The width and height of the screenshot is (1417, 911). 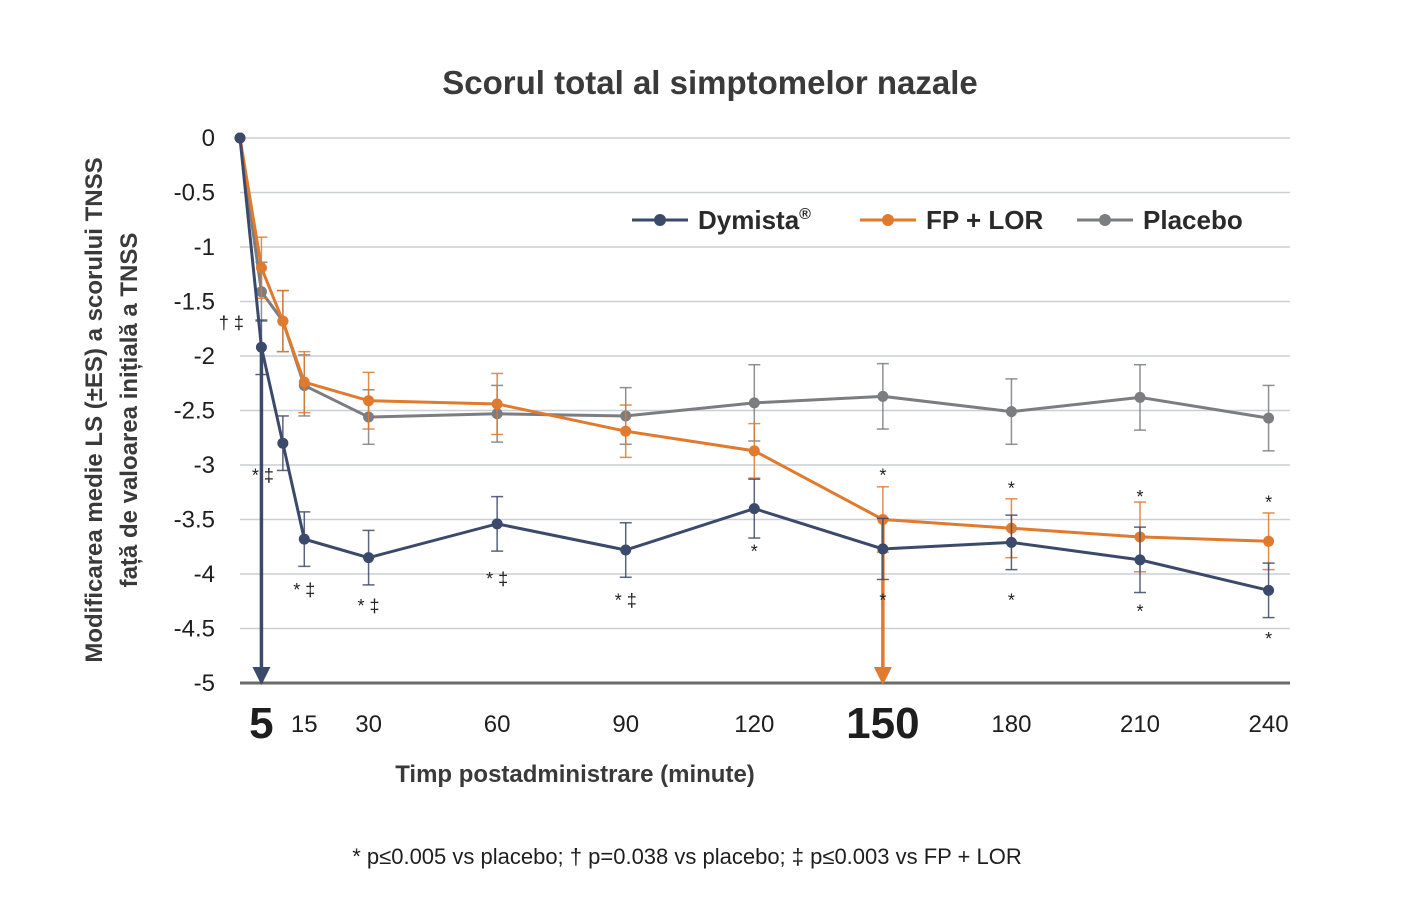 What do you see at coordinates (204, 465) in the screenshot?
I see `y-tick-label: -3` at bounding box center [204, 465].